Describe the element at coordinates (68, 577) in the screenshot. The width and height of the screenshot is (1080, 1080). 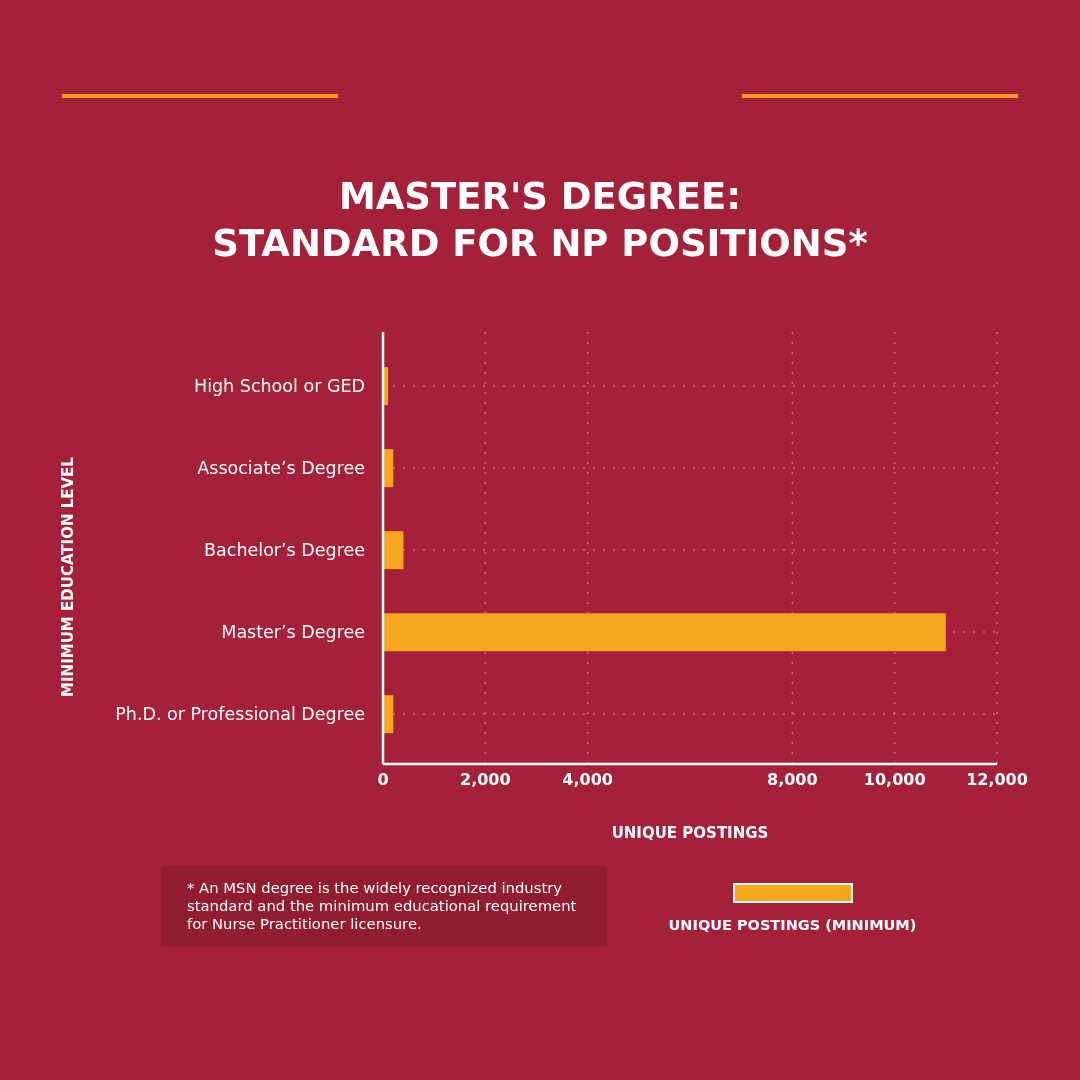
I see `y-axis-title: MINIMUM EDUCATION LEVEL` at that location.